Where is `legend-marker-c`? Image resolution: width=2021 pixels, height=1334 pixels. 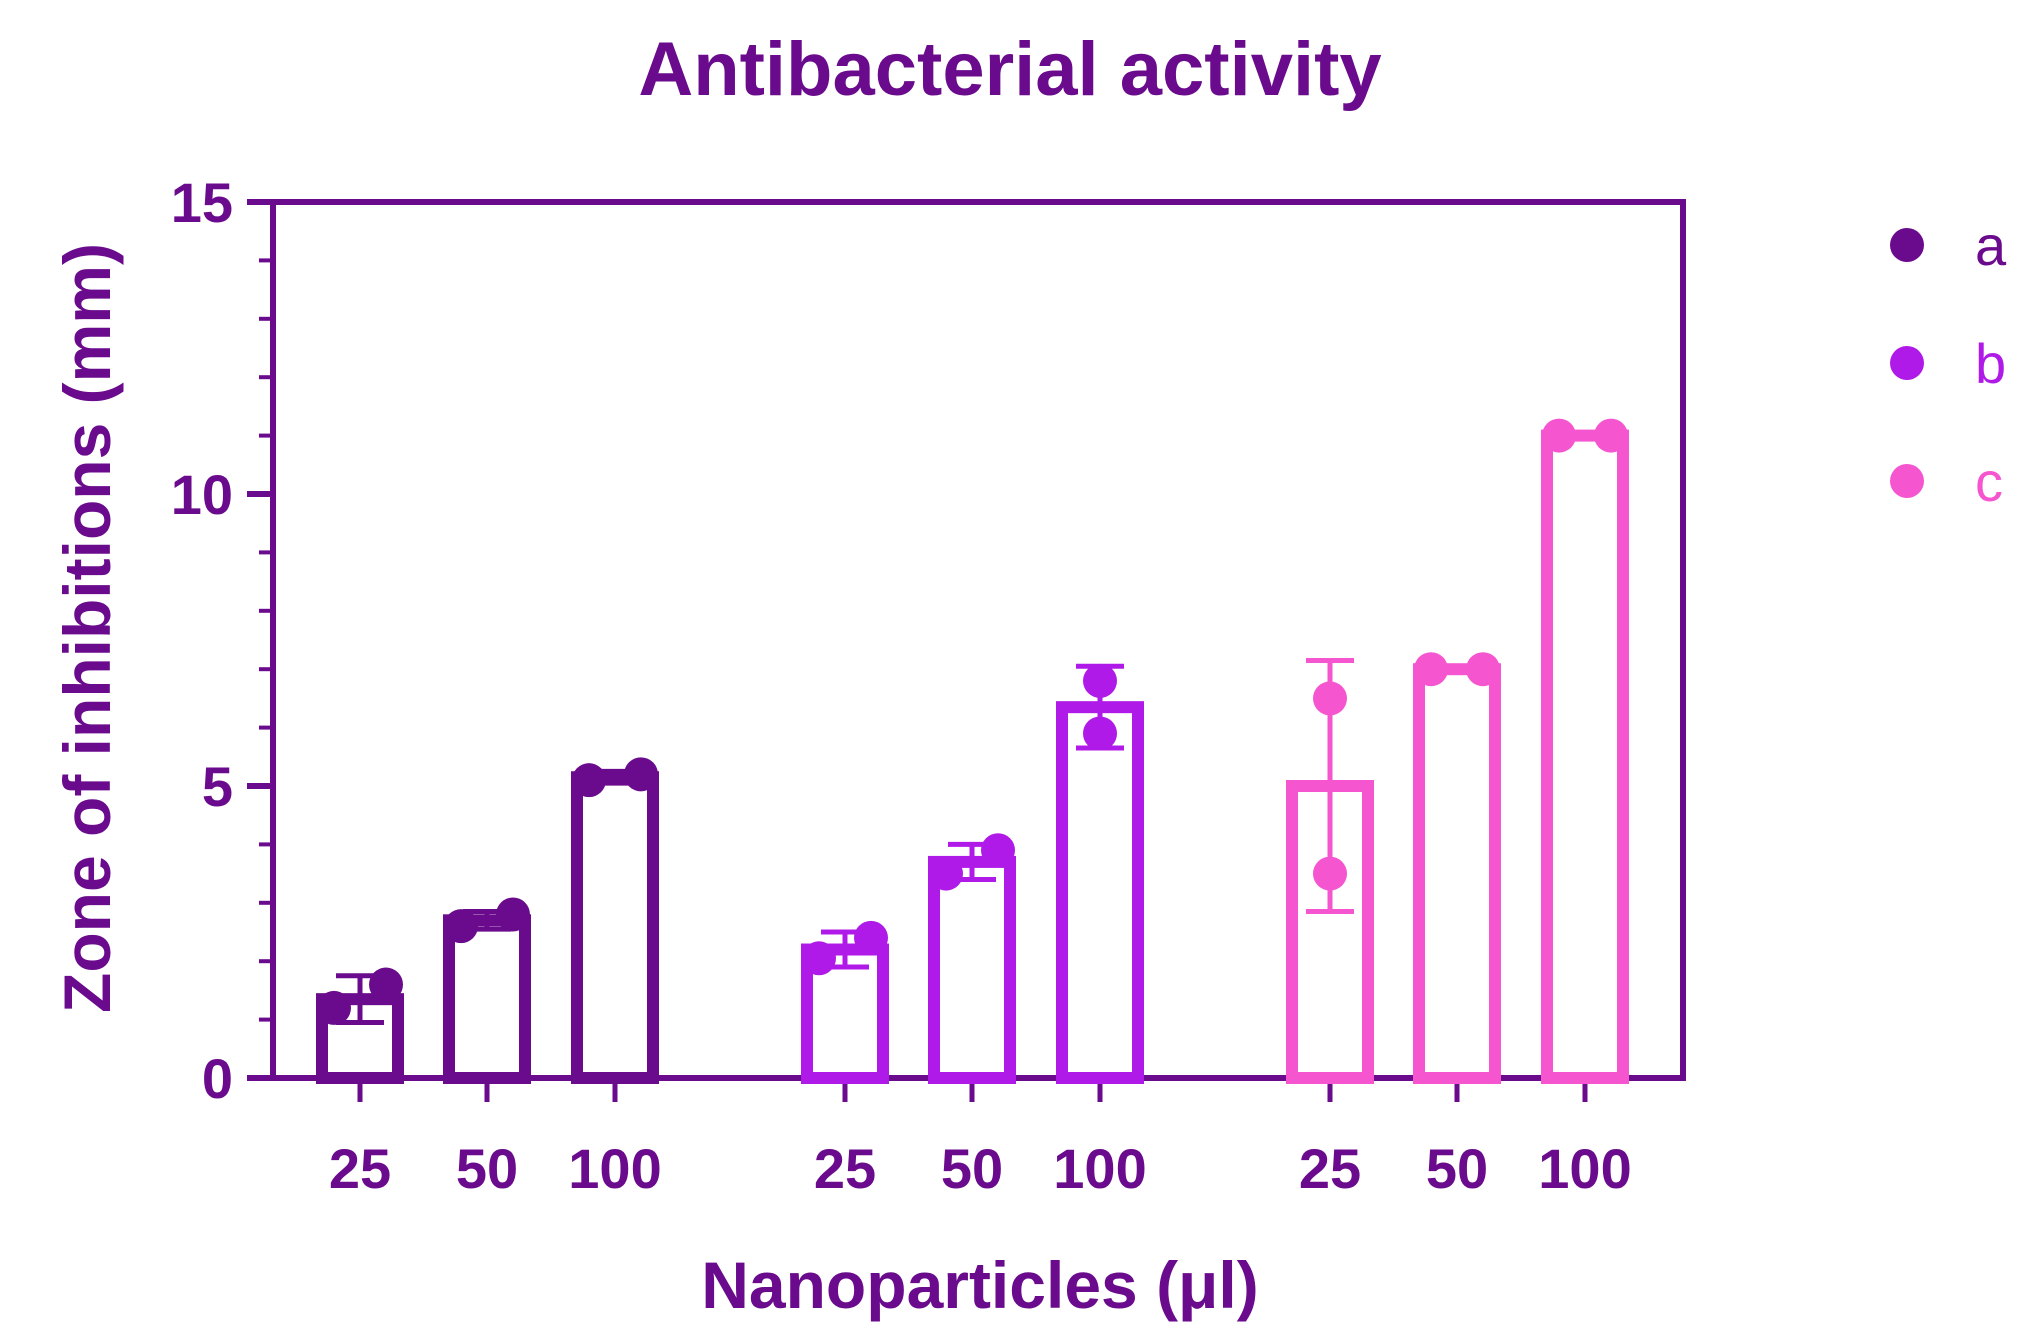 legend-marker-c is located at coordinates (1907, 481).